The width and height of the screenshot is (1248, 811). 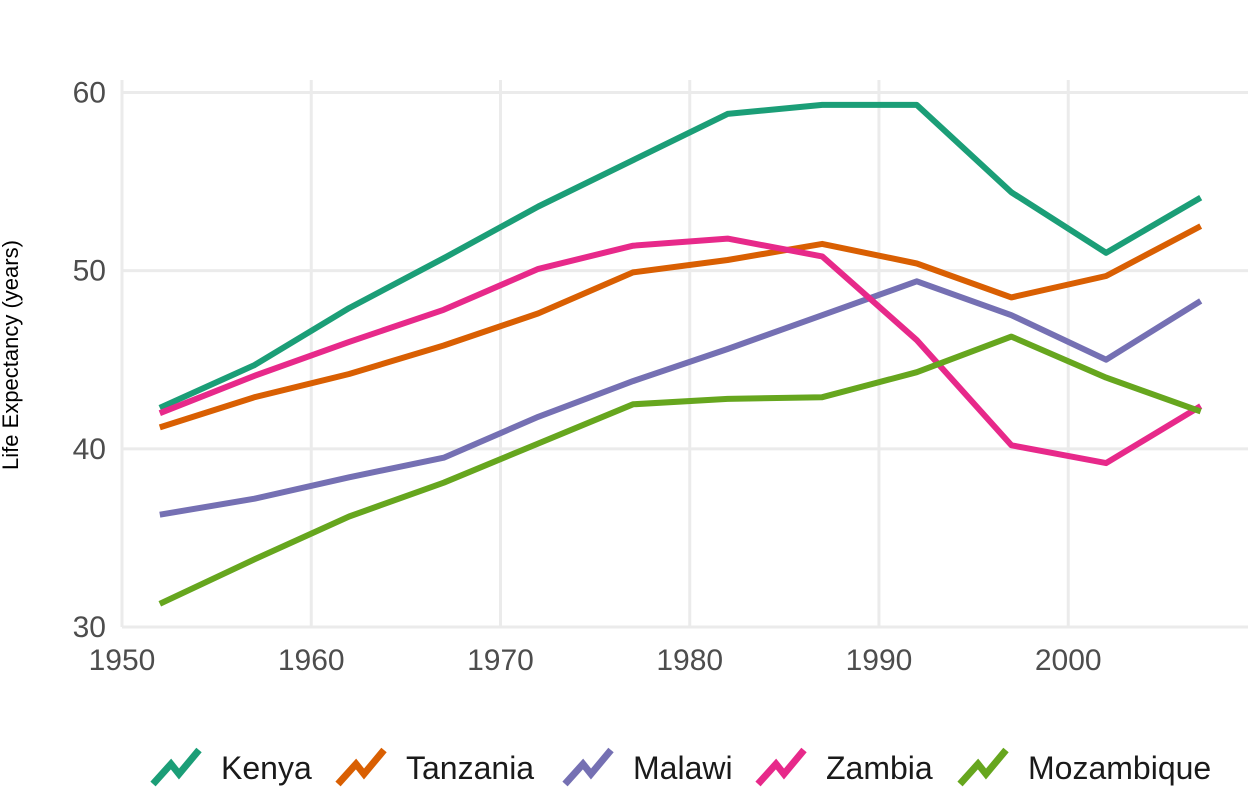 What do you see at coordinates (683, 768) in the screenshot?
I see `legend-label: Malawi` at bounding box center [683, 768].